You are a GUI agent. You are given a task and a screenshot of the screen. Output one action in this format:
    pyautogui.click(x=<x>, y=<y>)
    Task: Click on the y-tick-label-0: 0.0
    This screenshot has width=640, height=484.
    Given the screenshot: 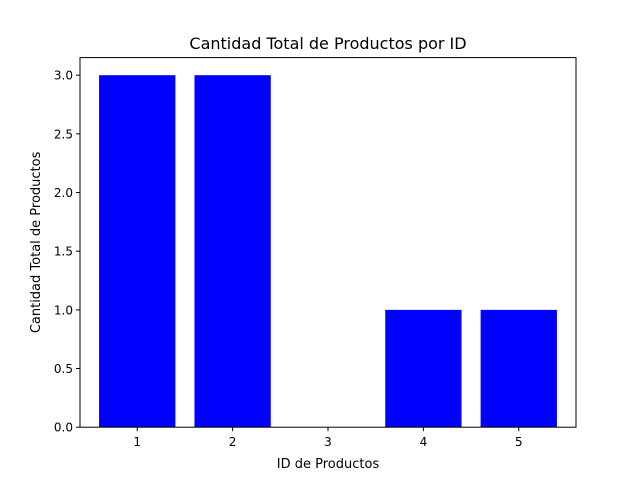 What is the action you would take?
    pyautogui.click(x=63, y=428)
    